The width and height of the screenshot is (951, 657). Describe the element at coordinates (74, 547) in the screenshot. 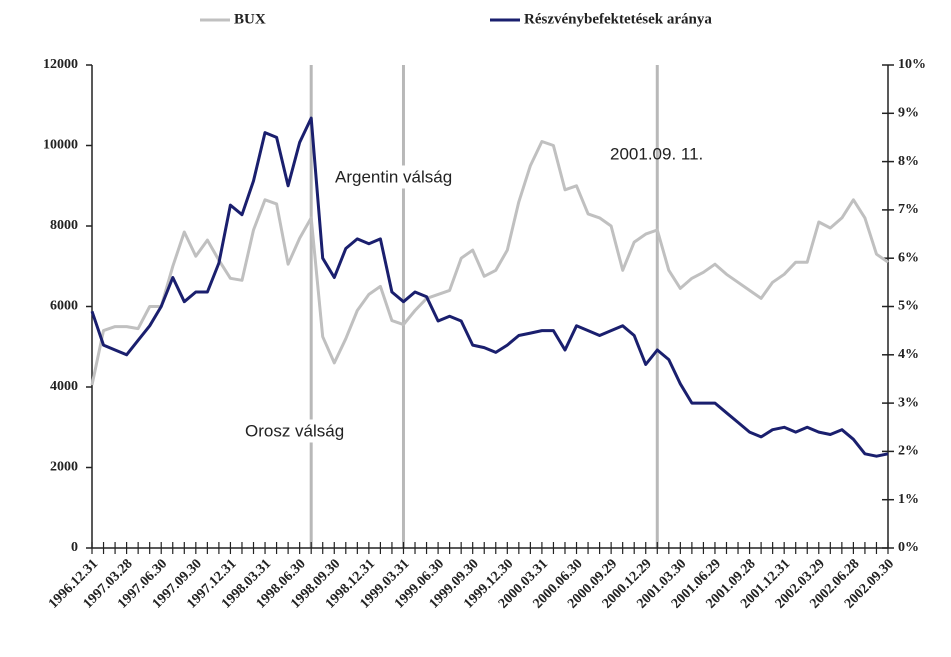

I see `y-tick-label: 0` at that location.